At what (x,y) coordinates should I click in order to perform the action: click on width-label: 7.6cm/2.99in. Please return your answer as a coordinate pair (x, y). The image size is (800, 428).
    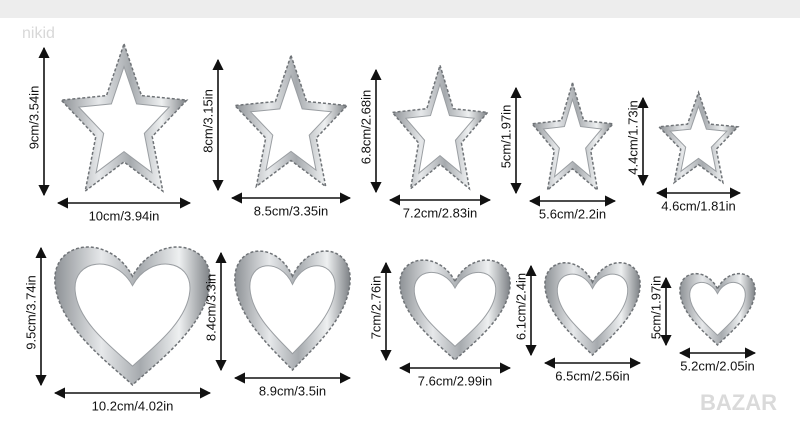
    Looking at the image, I should click on (455, 380).